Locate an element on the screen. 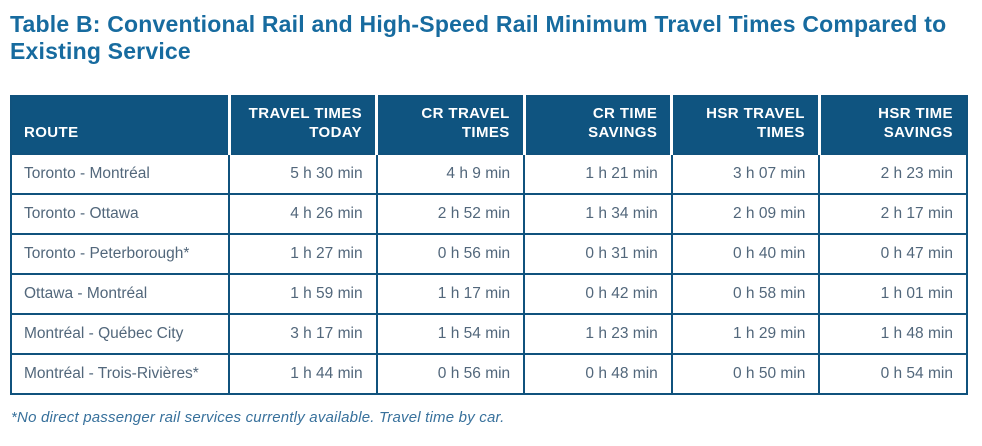 The width and height of the screenshot is (982, 446). time-cell: 0 h 54 min is located at coordinates (893, 373).